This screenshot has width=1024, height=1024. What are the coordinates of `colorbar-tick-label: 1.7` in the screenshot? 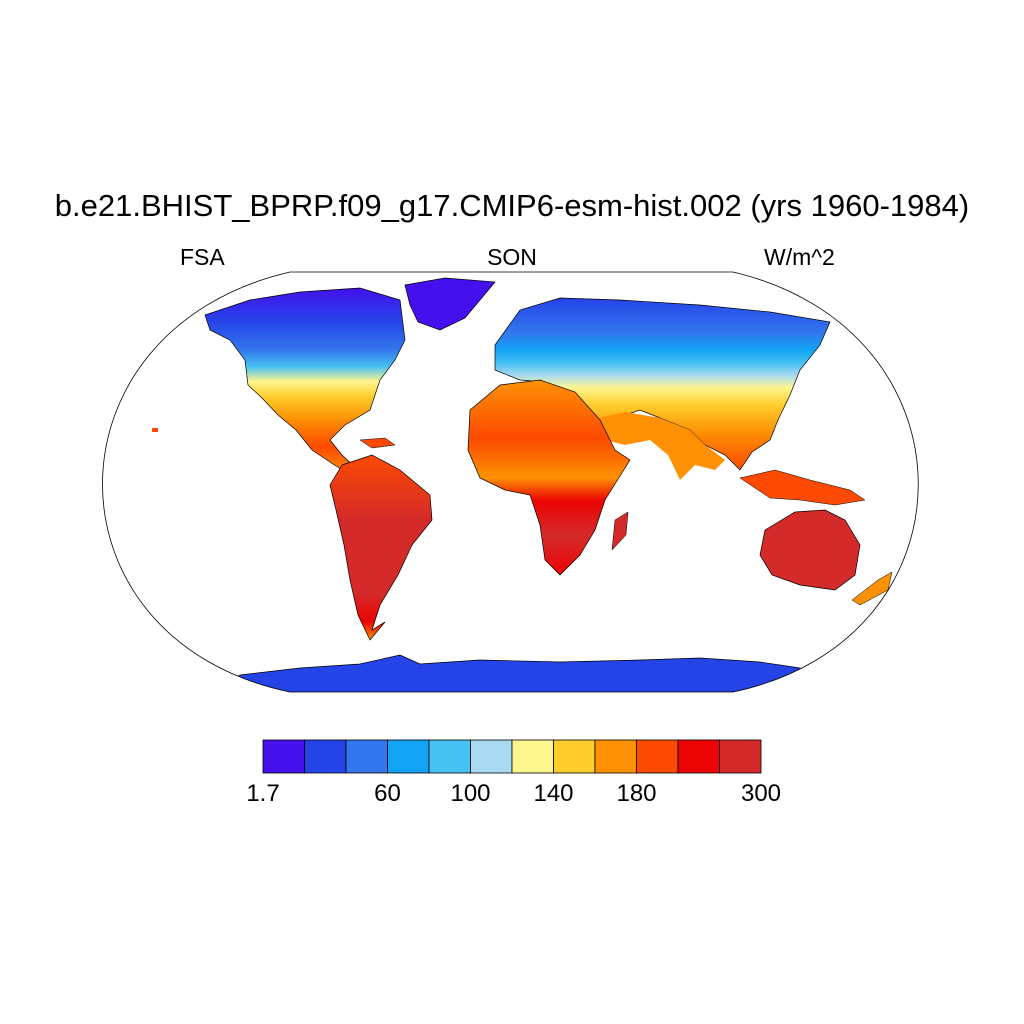 It's located at (263, 793).